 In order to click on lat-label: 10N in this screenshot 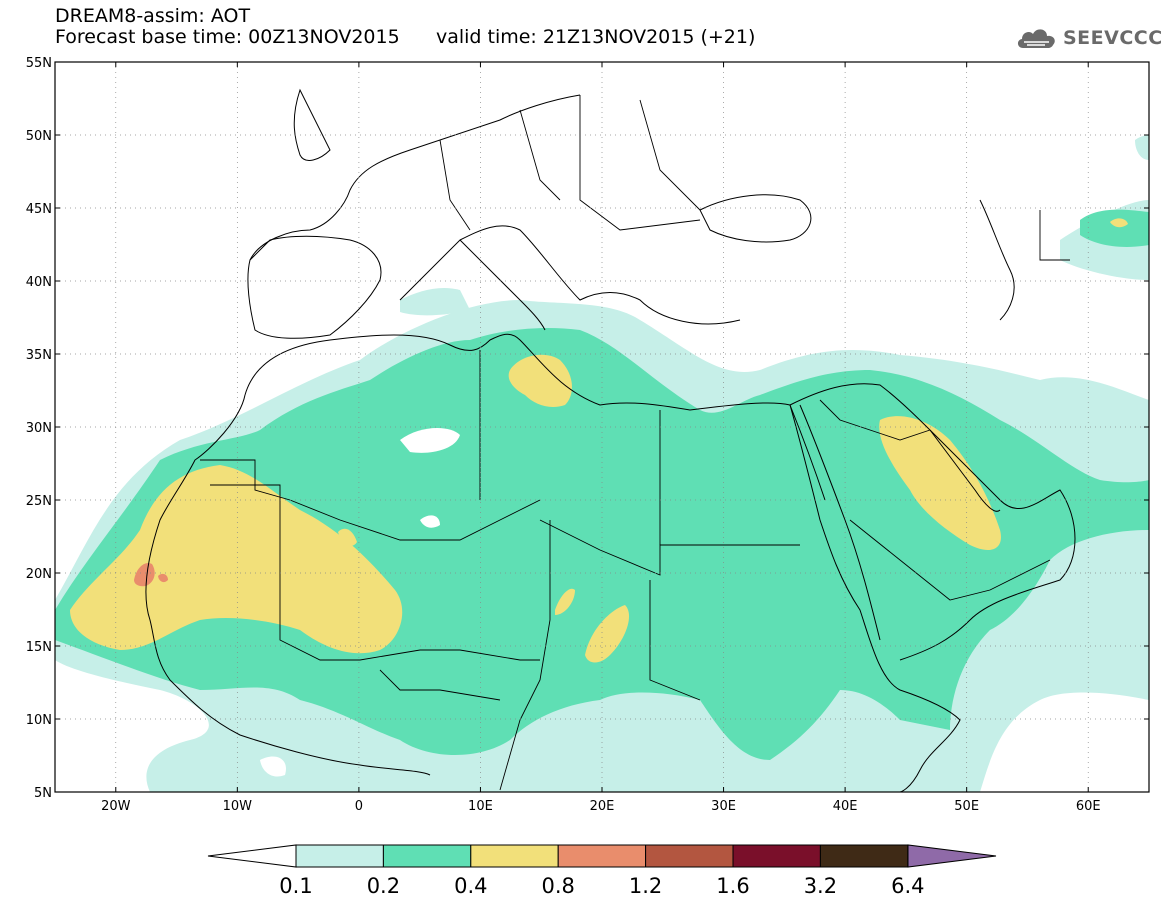, I will do `click(39, 720)`.